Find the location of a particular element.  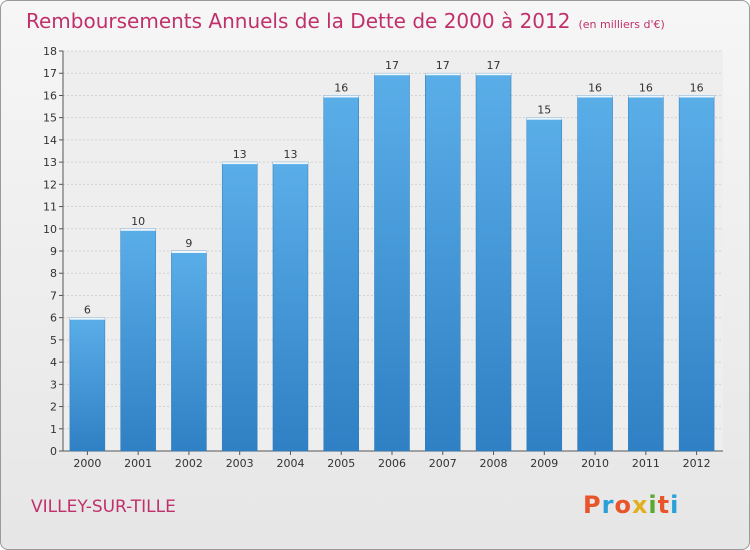

data-label: 10 is located at coordinates (138, 221).